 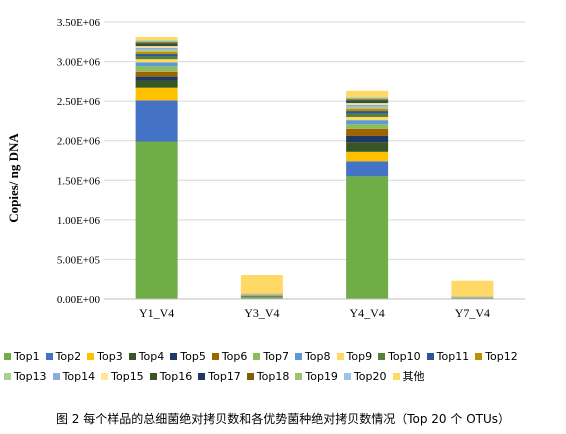 I want to click on y-tick-label: 1.00E+06, so click(x=79, y=221).